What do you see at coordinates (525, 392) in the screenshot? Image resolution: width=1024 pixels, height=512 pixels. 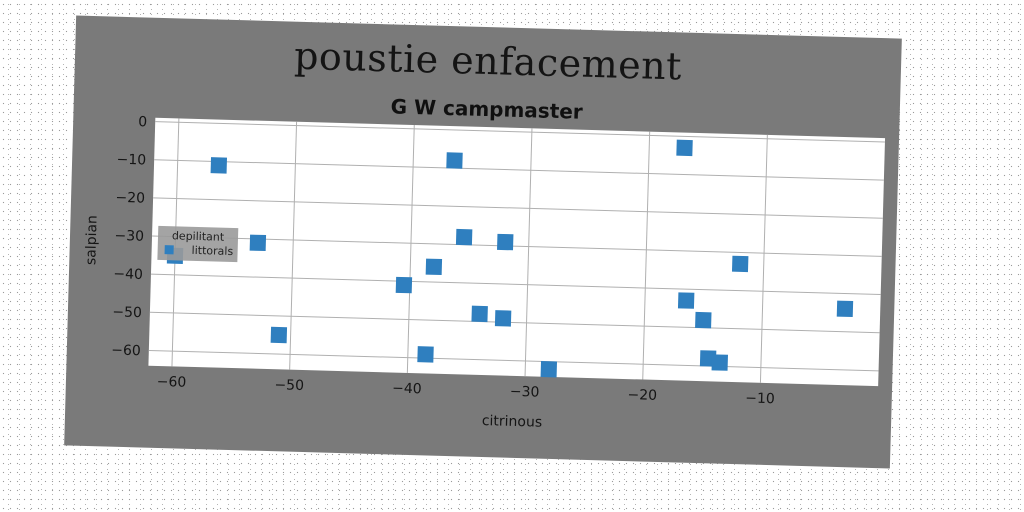 I see `x-tick-label: −30` at bounding box center [525, 392].